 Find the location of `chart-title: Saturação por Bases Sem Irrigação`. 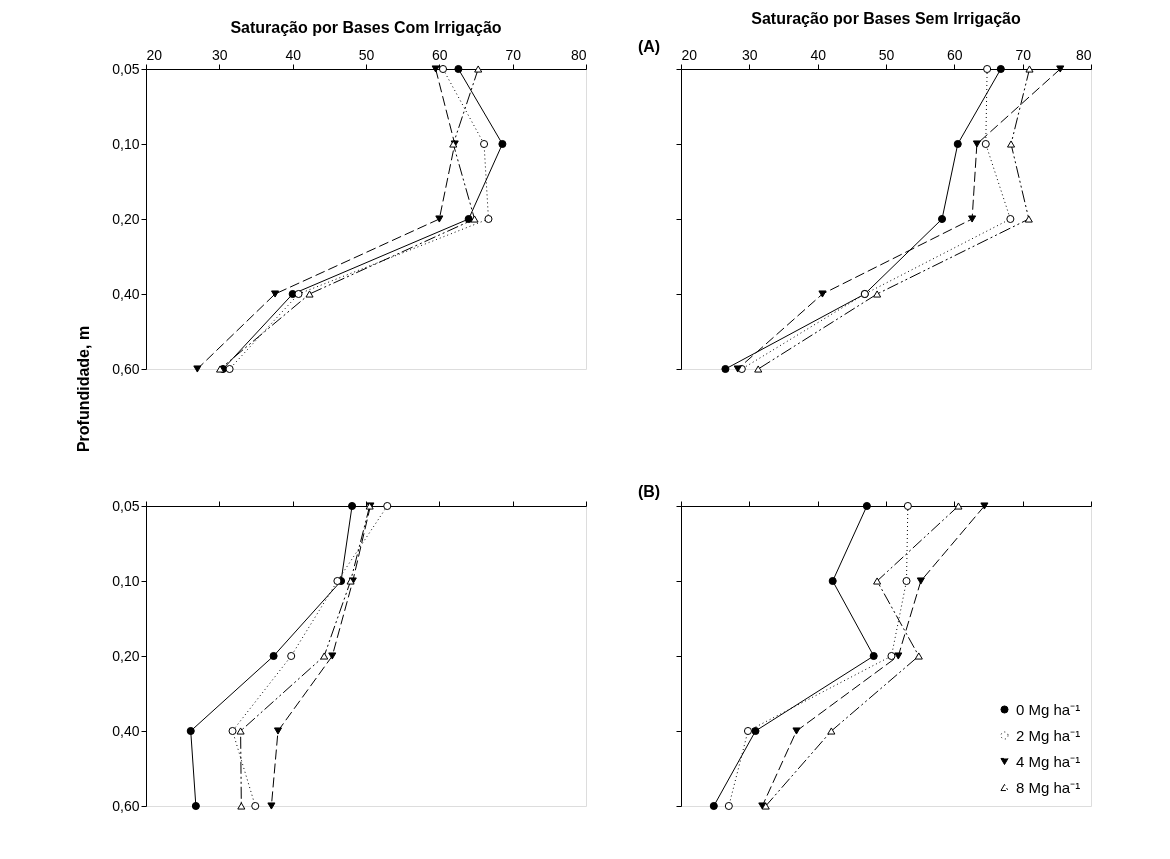

chart-title: Saturação por Bases Sem Irrigação is located at coordinates (886, 18).